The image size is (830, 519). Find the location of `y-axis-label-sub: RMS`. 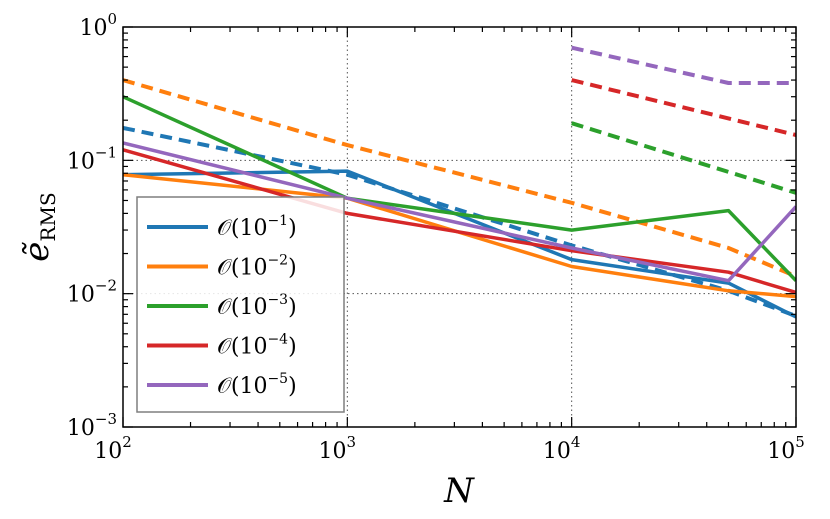

y-axis-label-sub: RMS is located at coordinates (48, 216).